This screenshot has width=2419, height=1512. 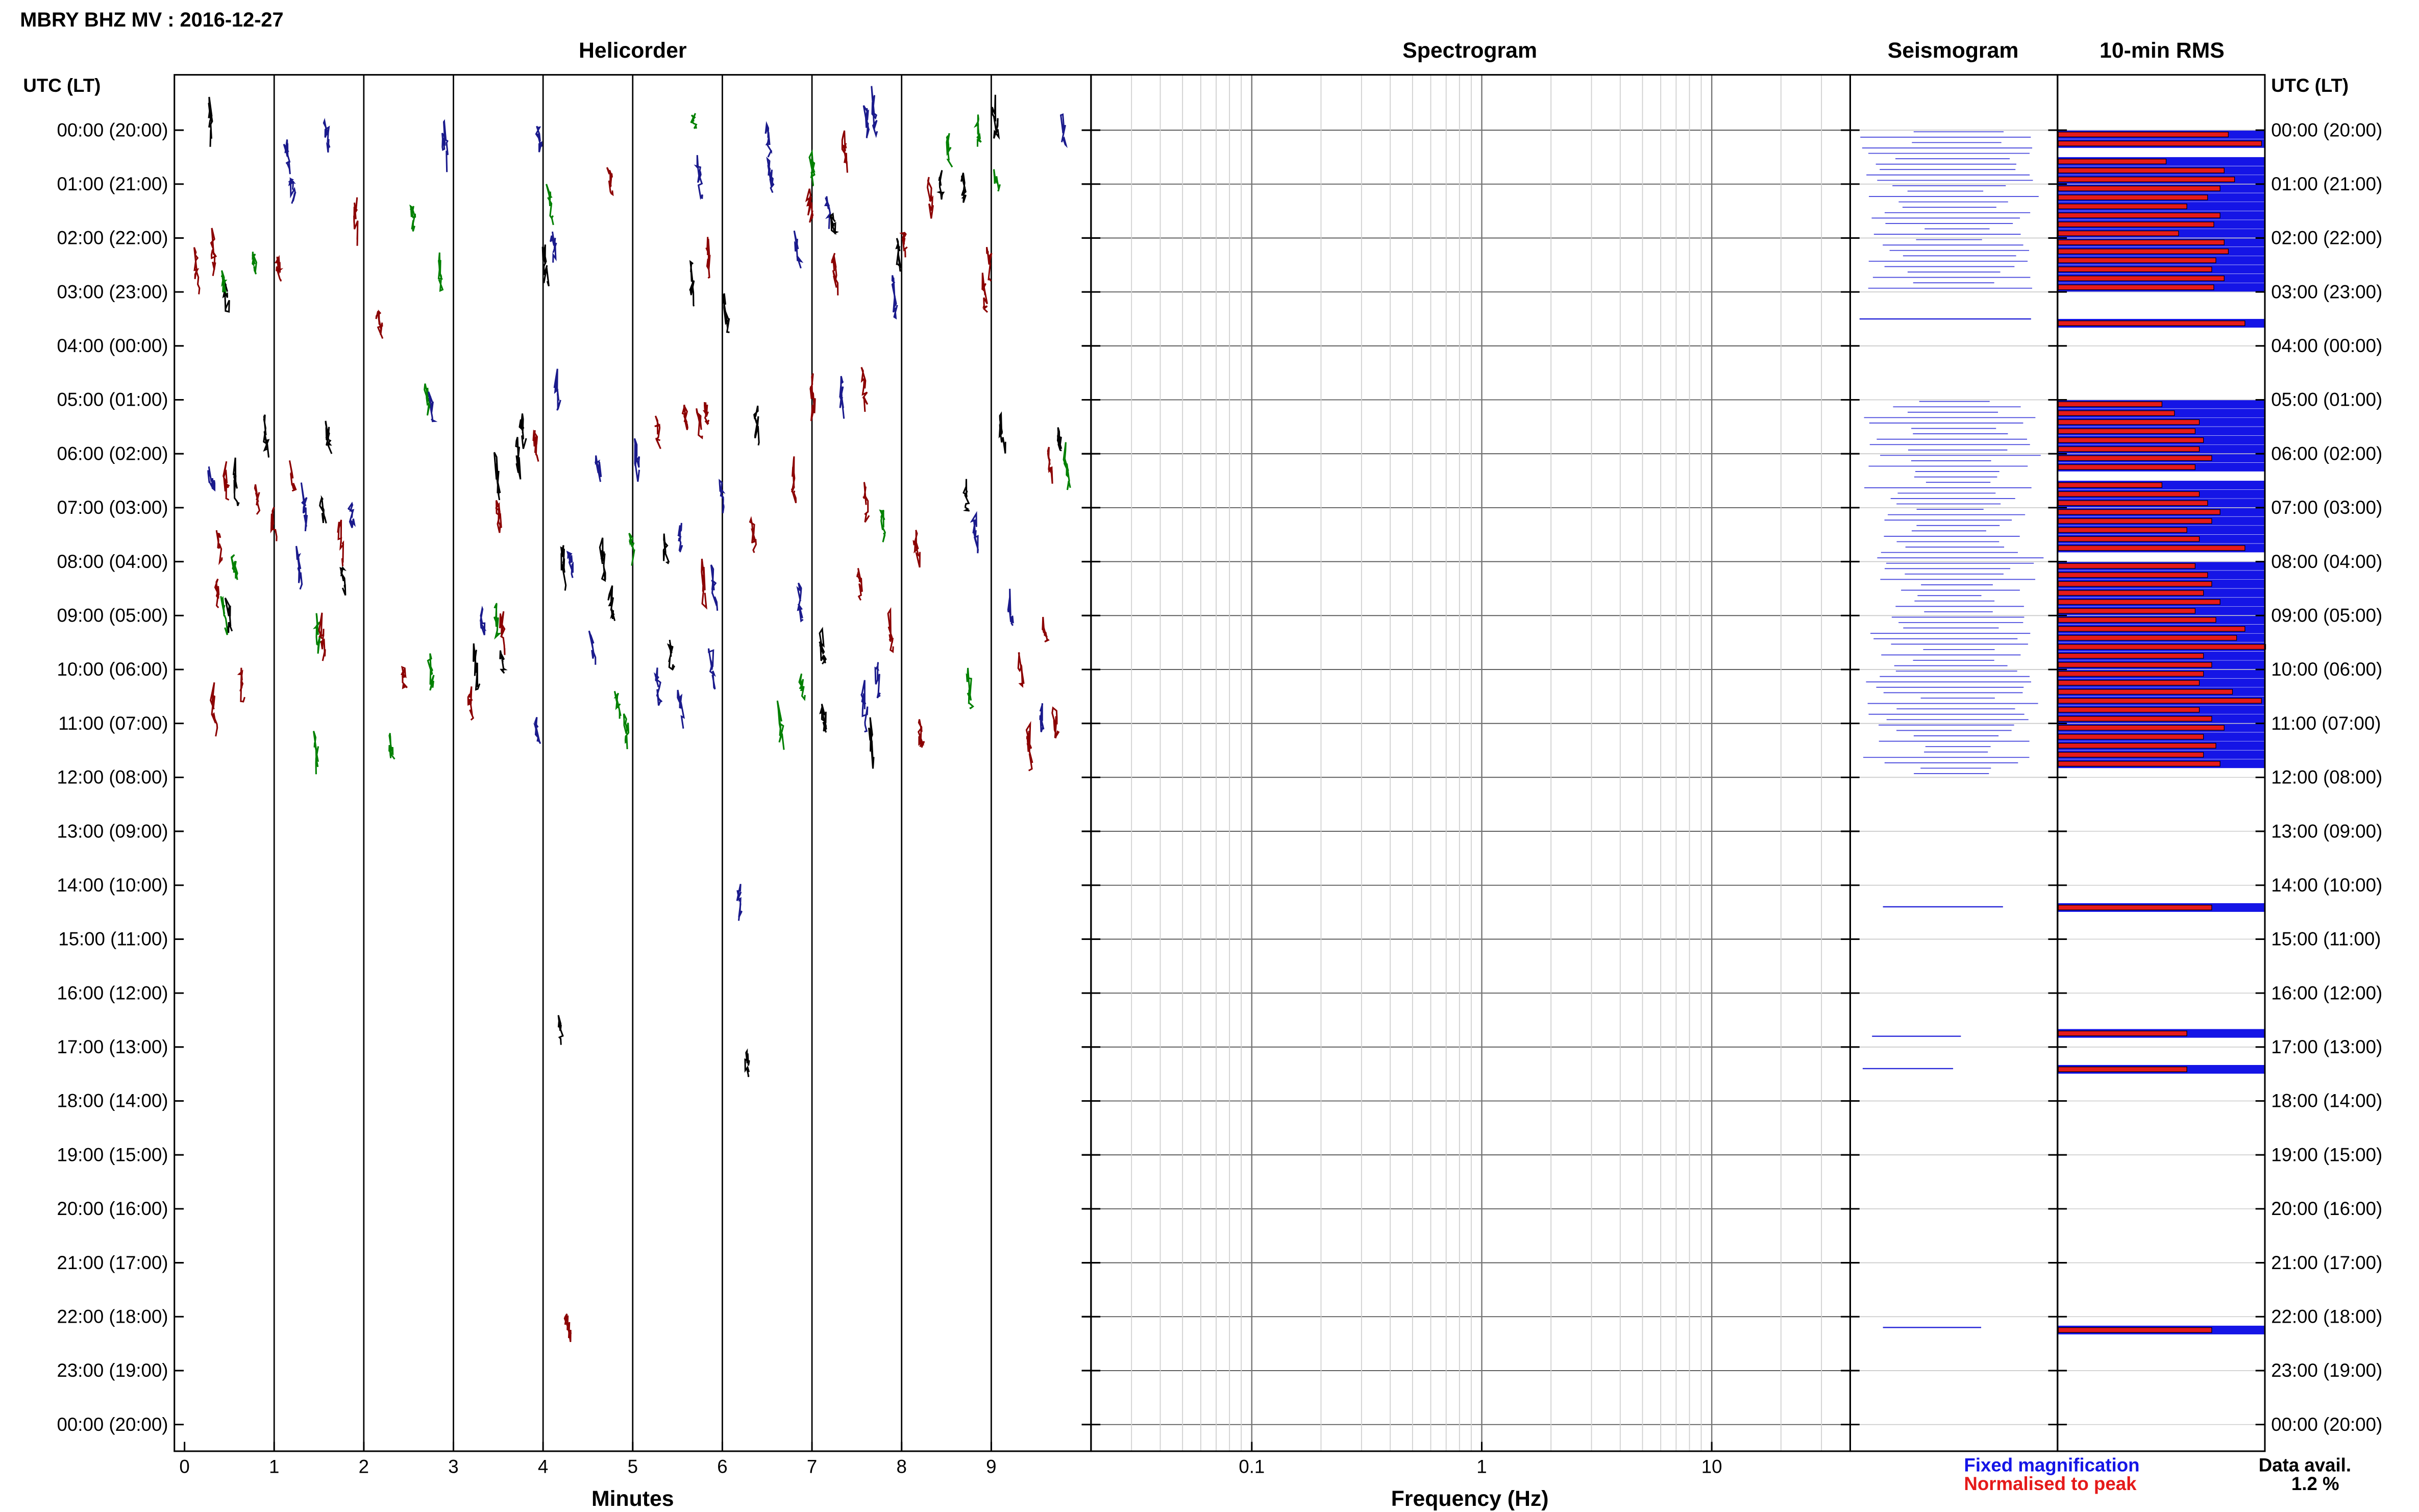 I want to click on time-label-right: 17:00 (13:00), so click(x=2326, y=1046).